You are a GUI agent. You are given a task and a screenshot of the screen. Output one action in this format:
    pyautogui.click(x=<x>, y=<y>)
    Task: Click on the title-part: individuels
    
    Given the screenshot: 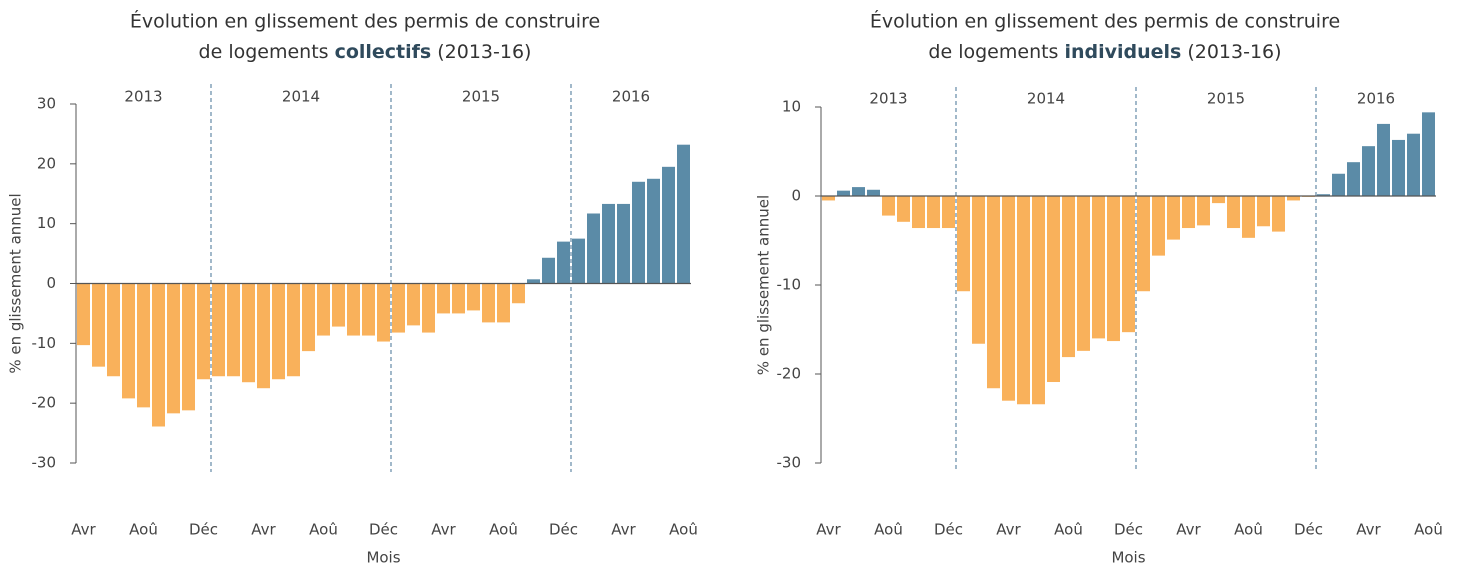 What is the action you would take?
    pyautogui.click(x=1122, y=52)
    